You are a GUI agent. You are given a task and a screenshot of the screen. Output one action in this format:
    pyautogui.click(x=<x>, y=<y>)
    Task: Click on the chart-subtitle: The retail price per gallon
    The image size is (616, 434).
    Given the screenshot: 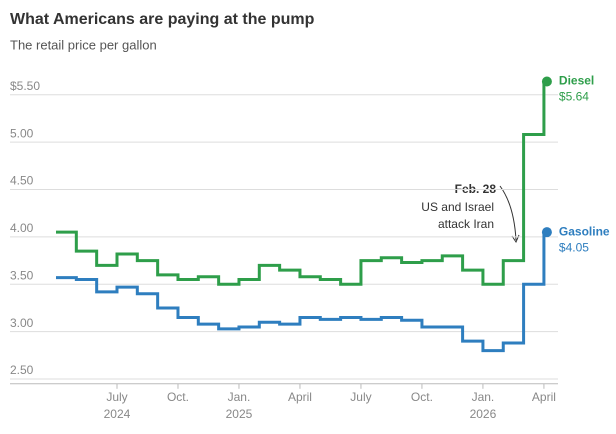 What is the action you would take?
    pyautogui.click(x=83, y=44)
    